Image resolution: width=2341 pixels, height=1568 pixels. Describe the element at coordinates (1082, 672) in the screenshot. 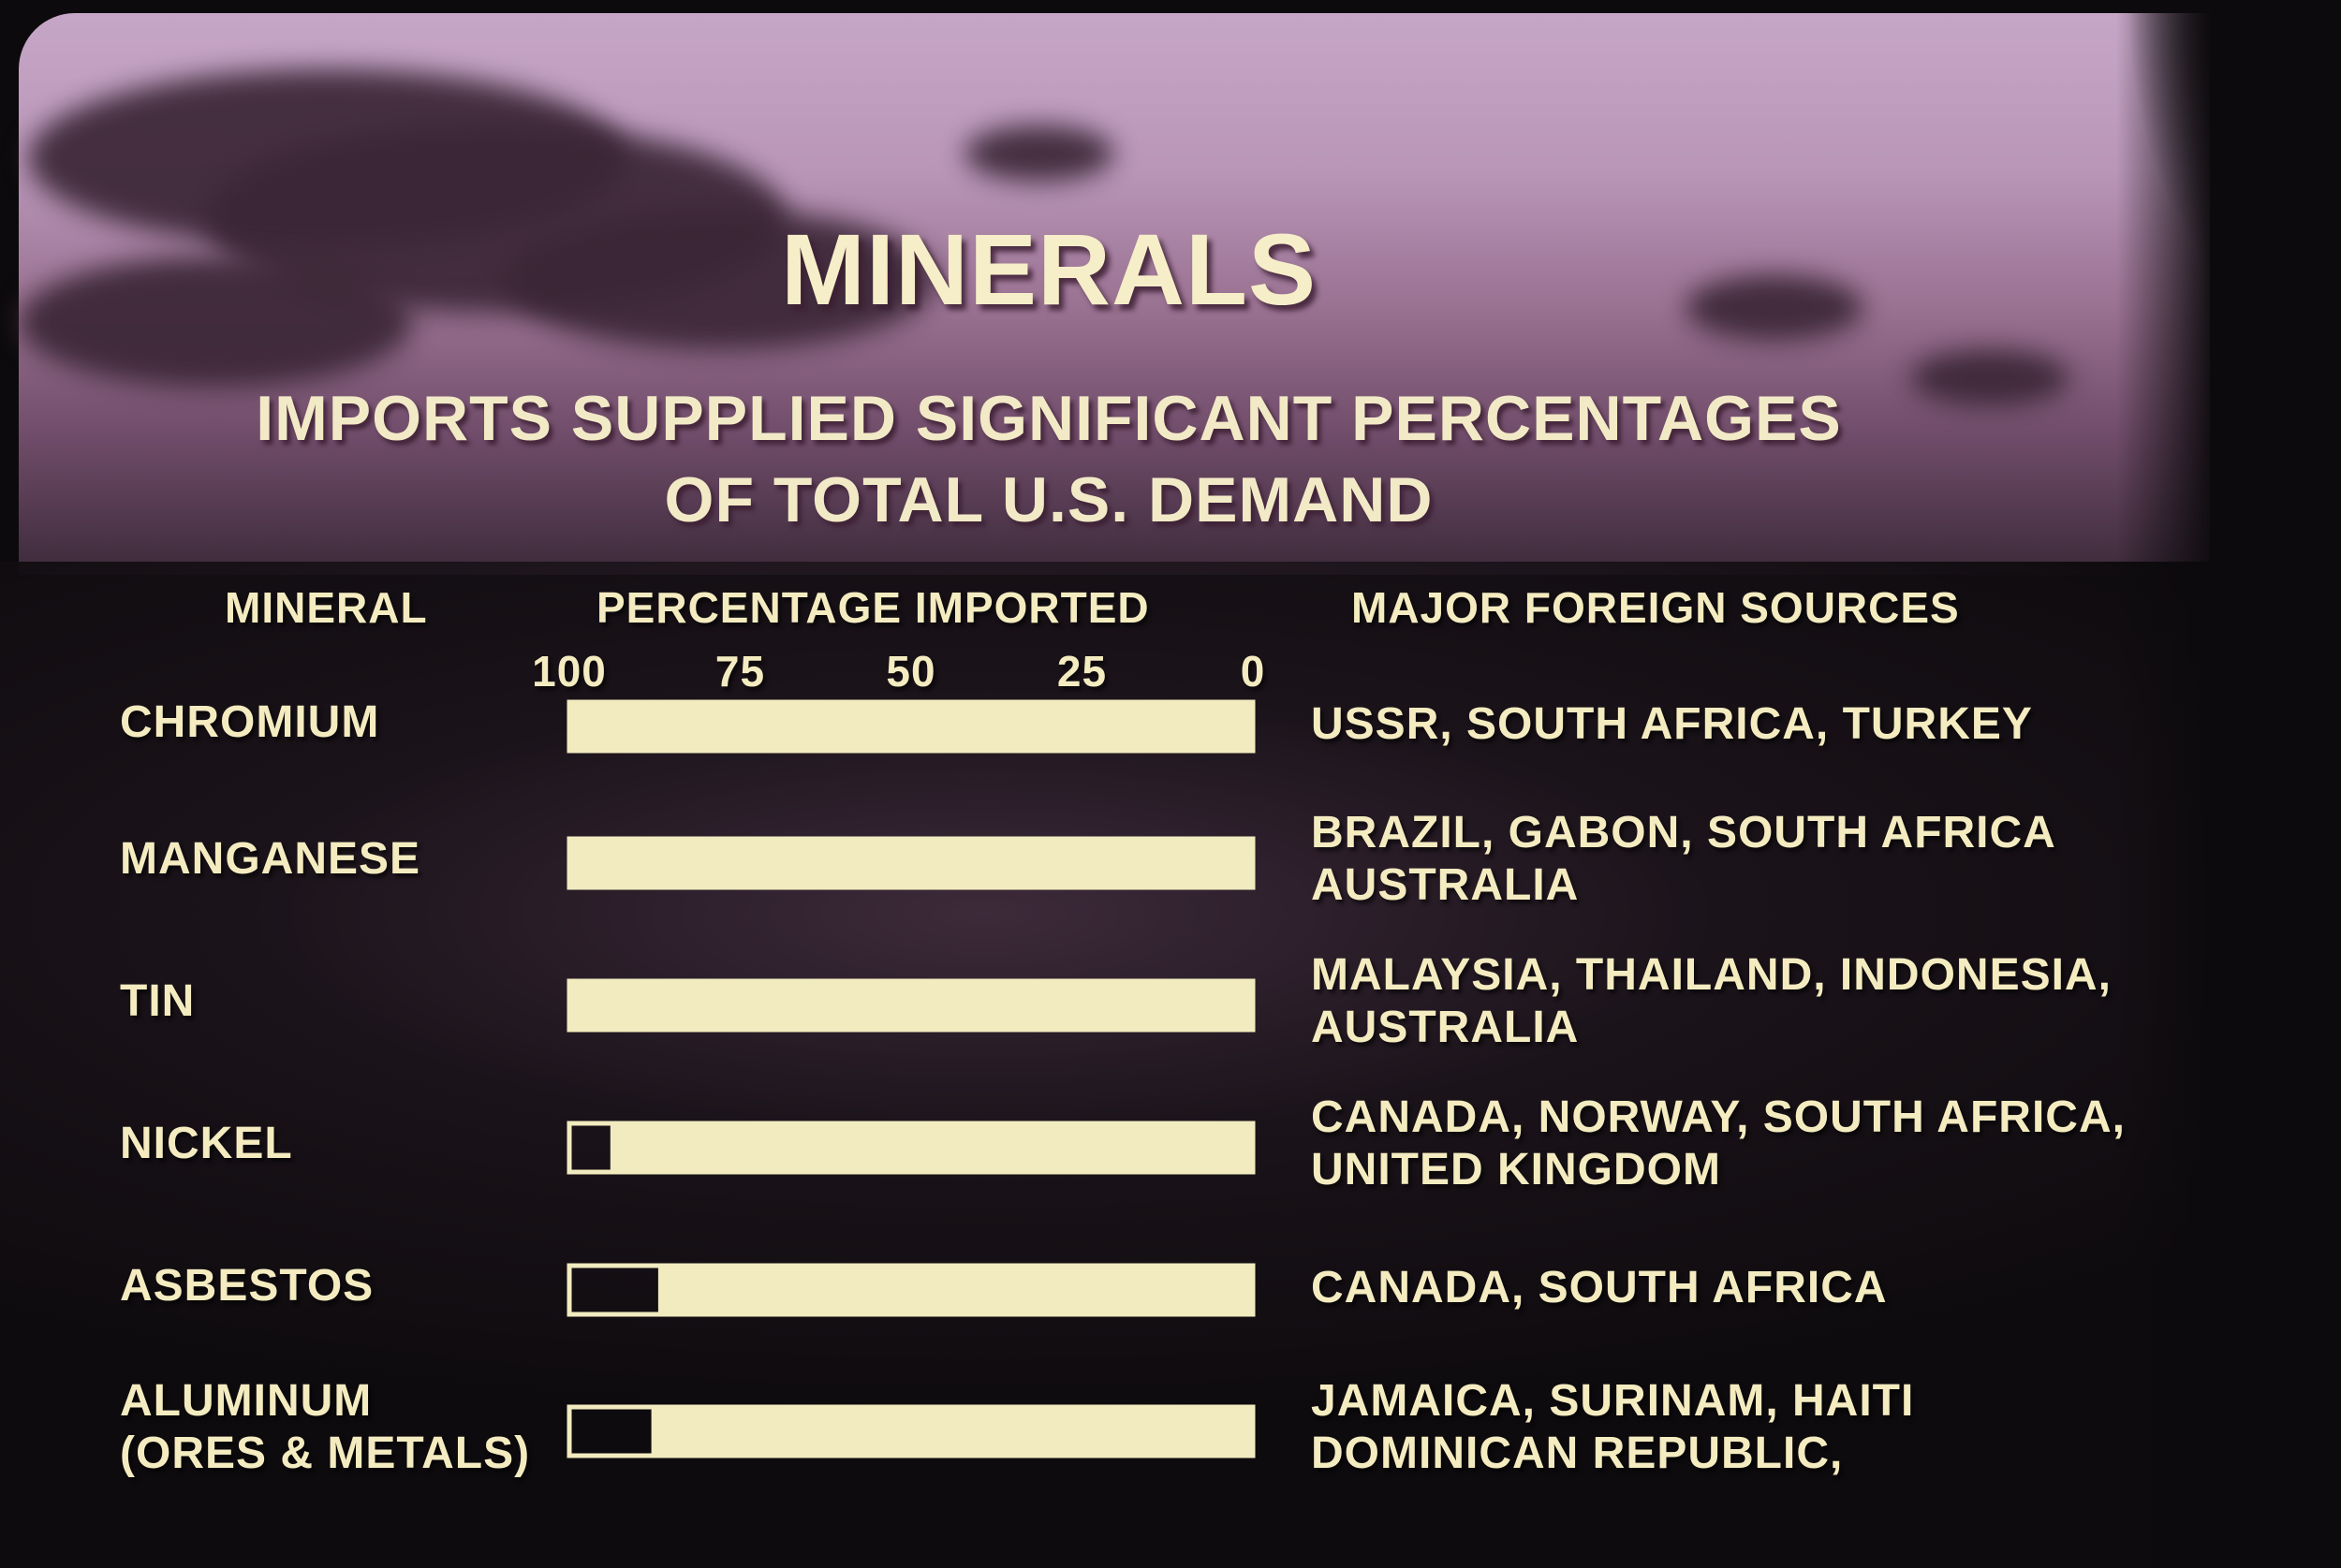

I see `x-tick-label: 25` at that location.